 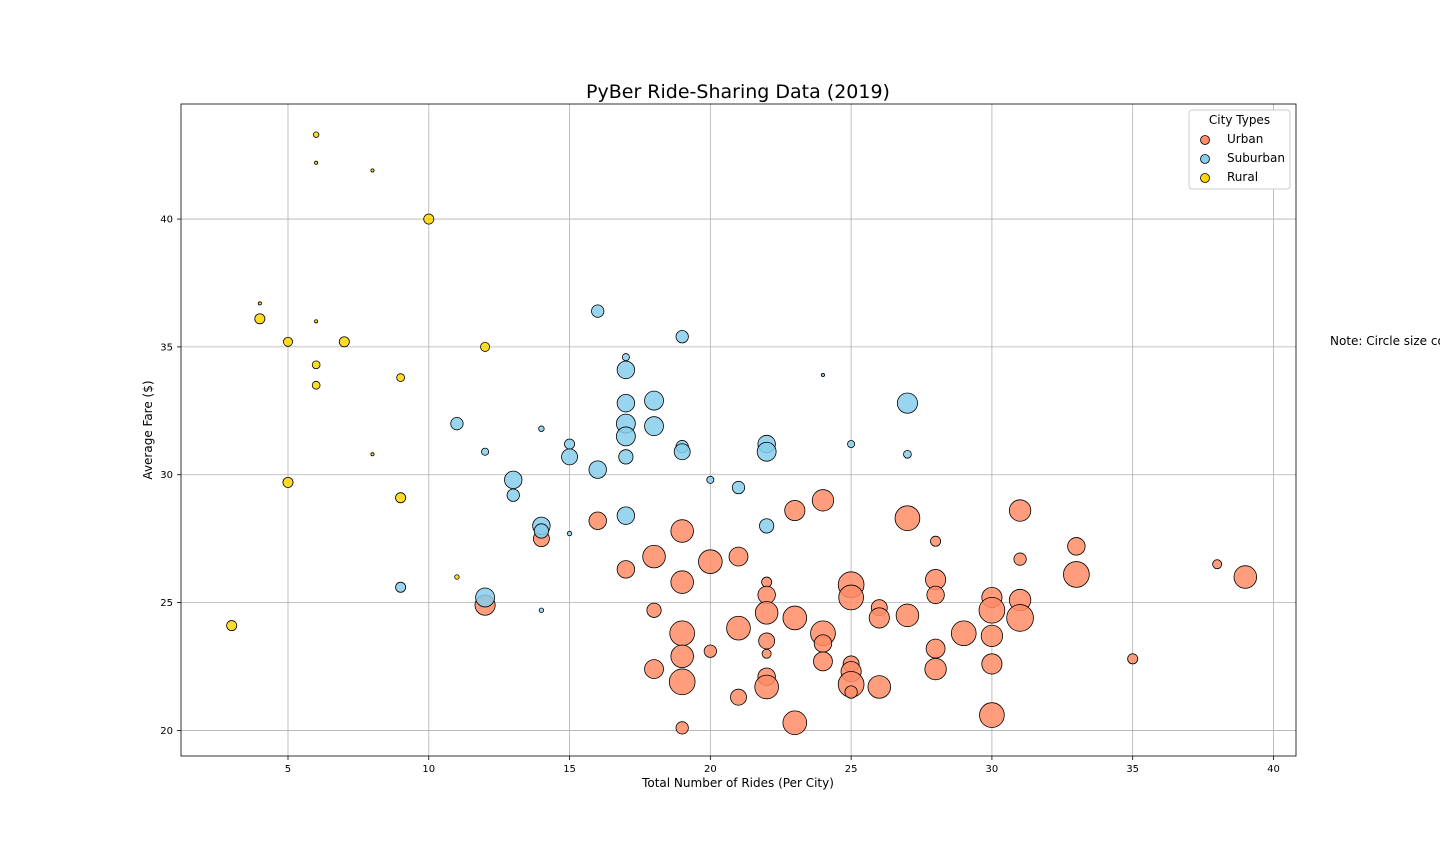 I want to click on y-tick-label: 40, so click(x=166, y=220).